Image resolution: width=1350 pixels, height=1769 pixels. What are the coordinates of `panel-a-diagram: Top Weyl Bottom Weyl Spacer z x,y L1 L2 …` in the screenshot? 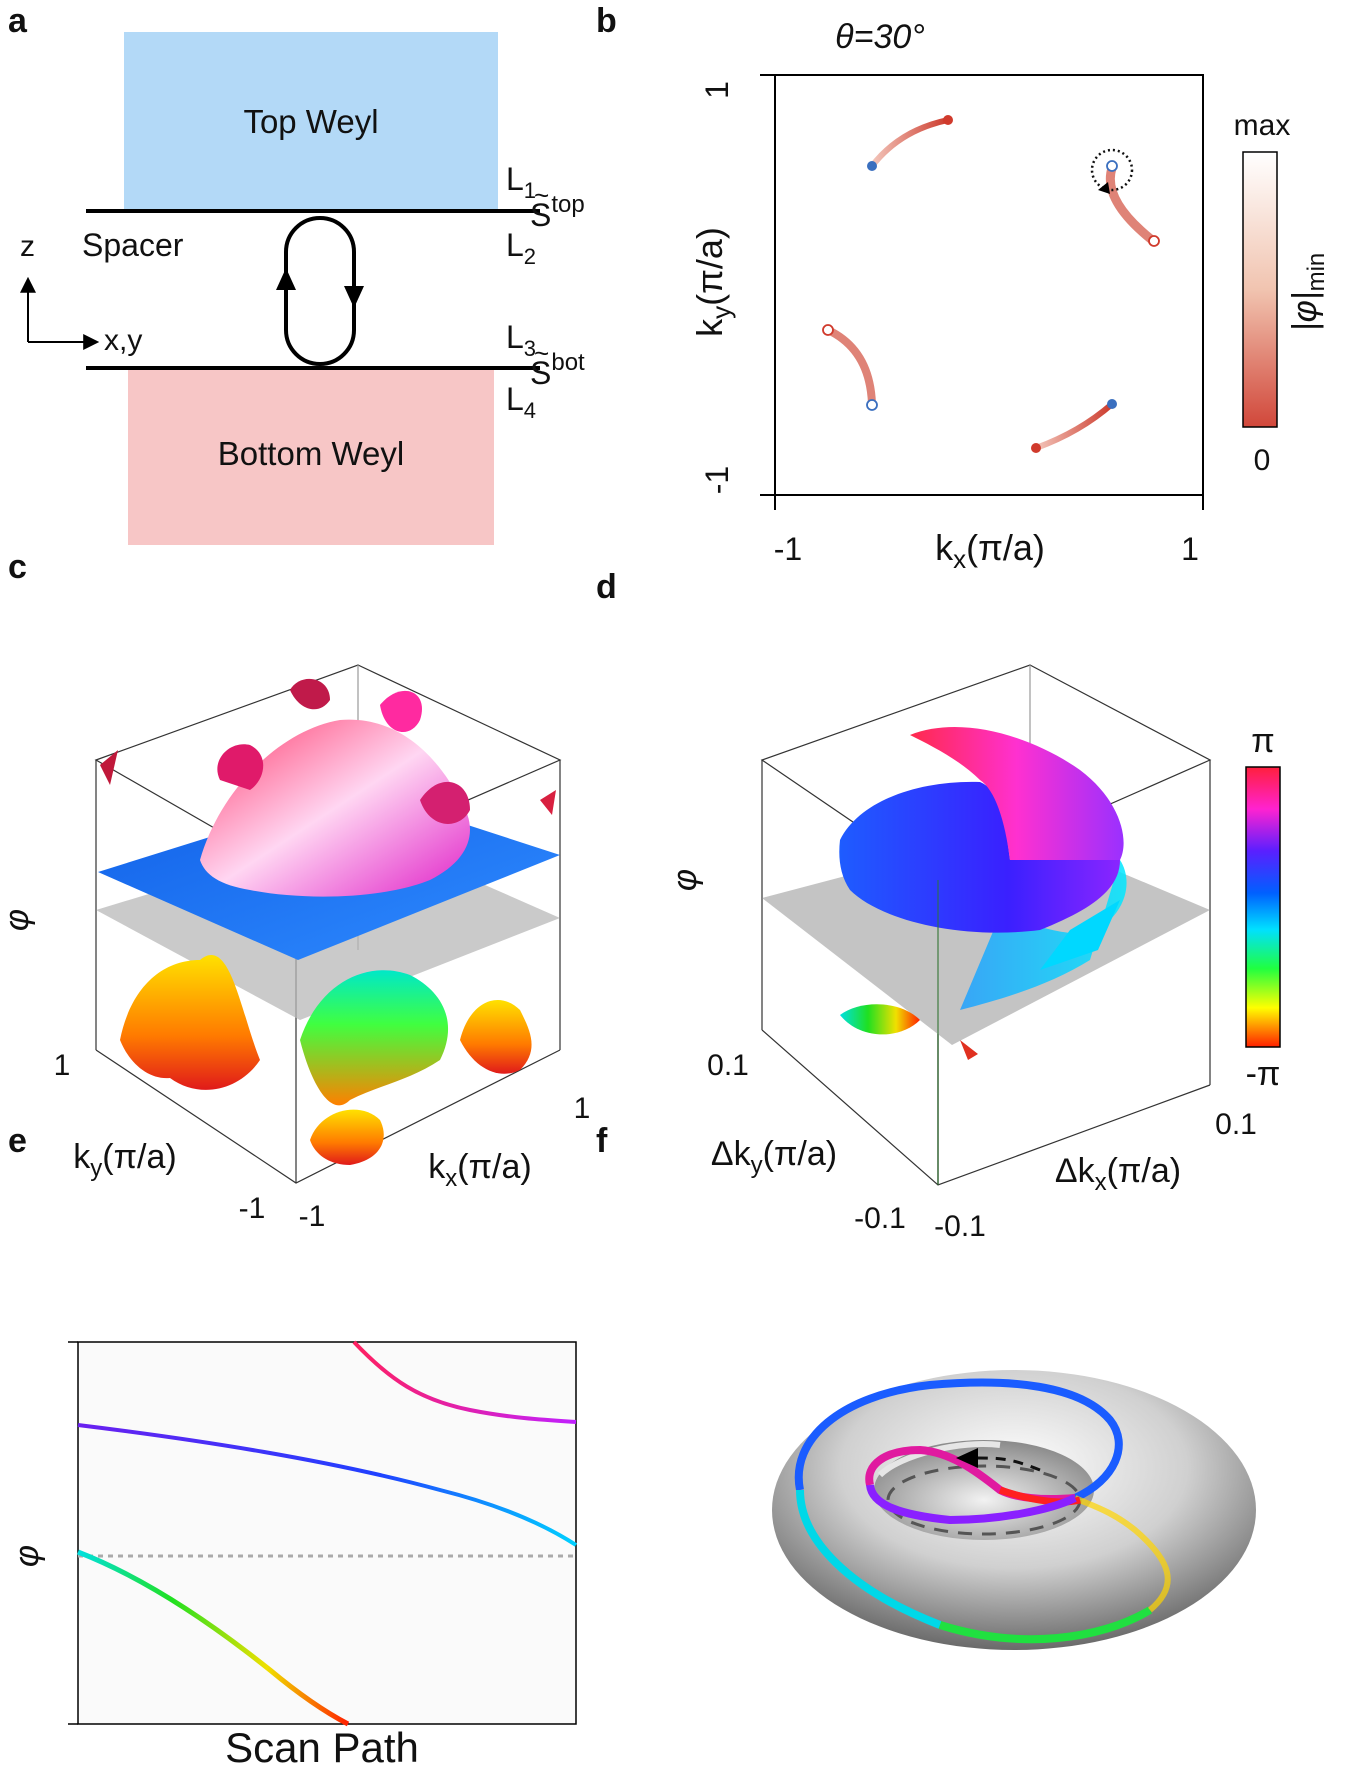 It's located at (302, 288).